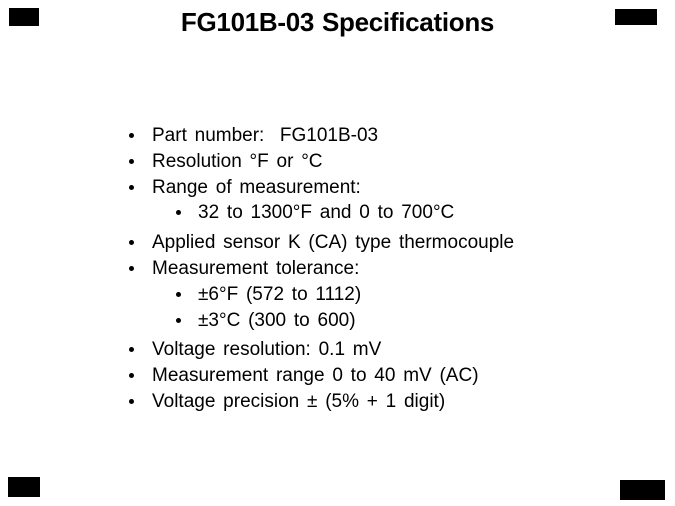 The width and height of the screenshot is (675, 506). What do you see at coordinates (333, 243) in the screenshot?
I see `bullet-text: Applied sensor K (CA) type thermocouple` at bounding box center [333, 243].